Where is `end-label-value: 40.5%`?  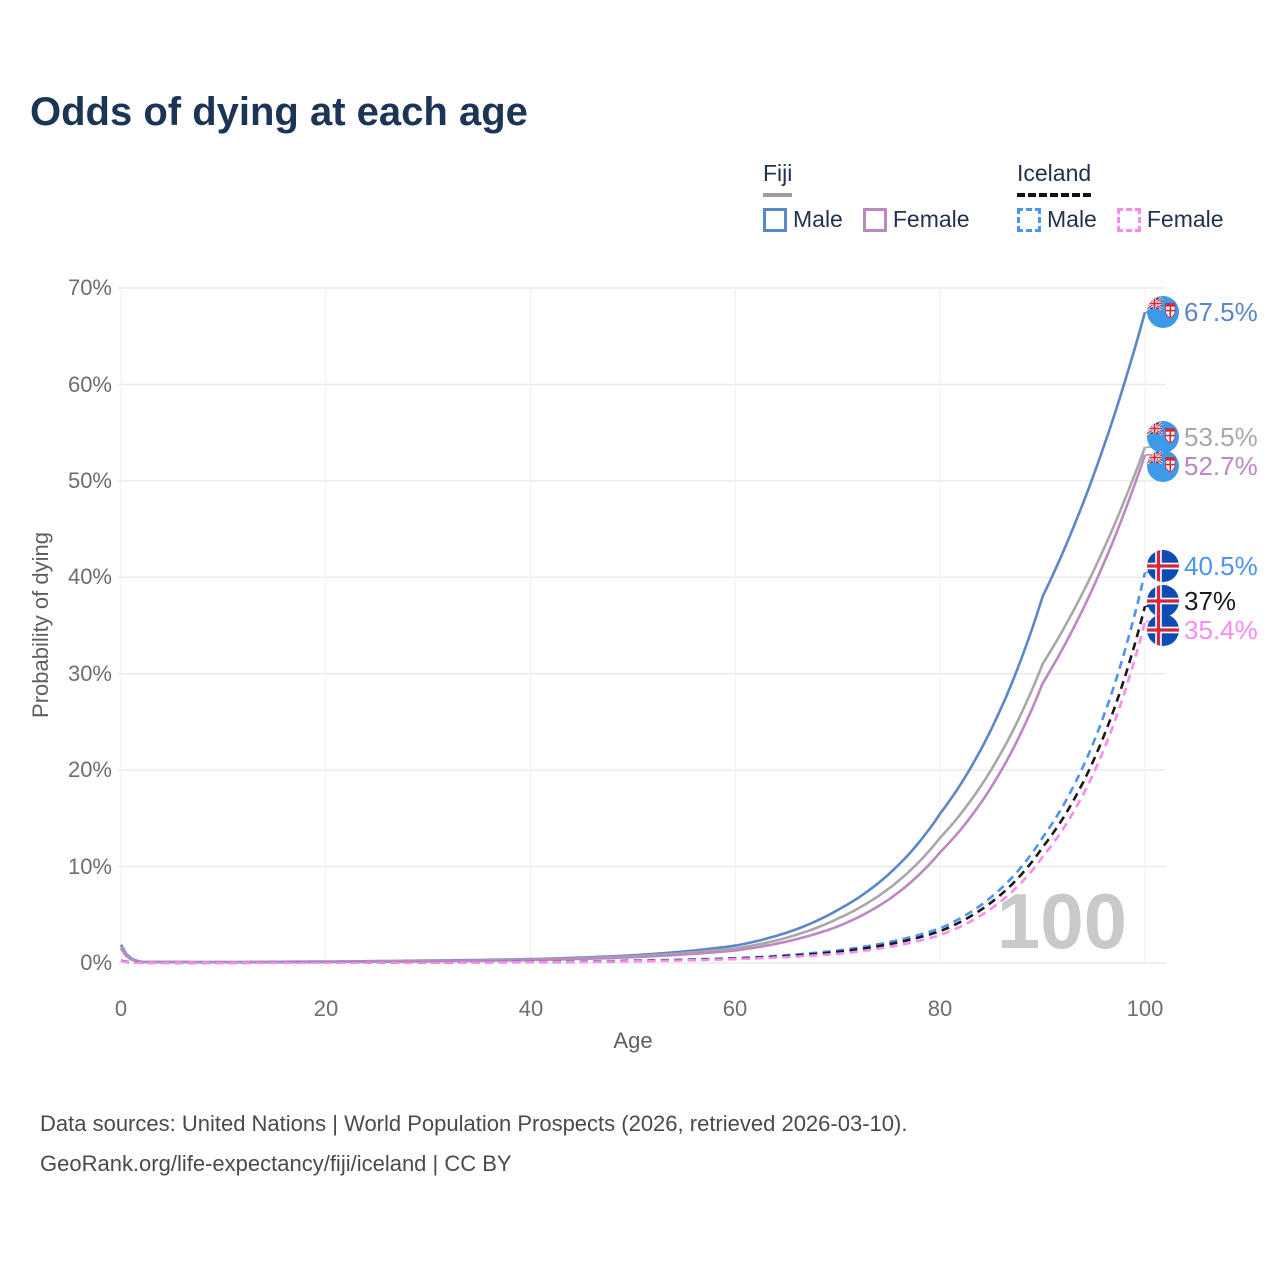
end-label-value: 40.5% is located at coordinates (1221, 566).